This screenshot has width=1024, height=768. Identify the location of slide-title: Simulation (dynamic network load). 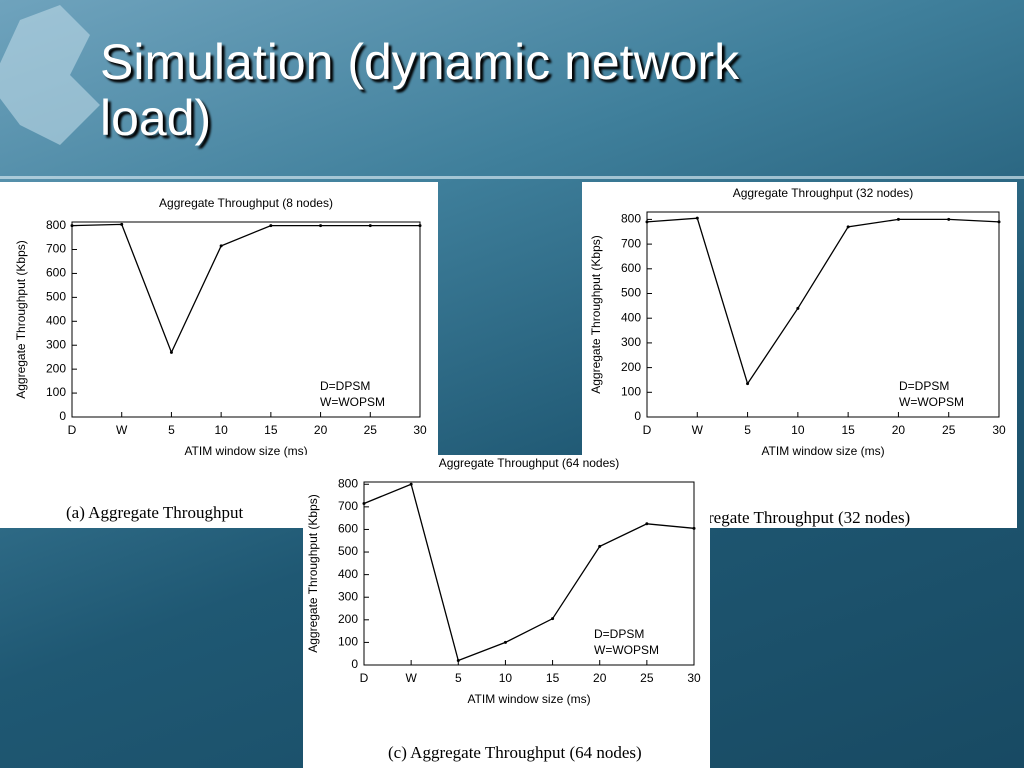
(420, 90).